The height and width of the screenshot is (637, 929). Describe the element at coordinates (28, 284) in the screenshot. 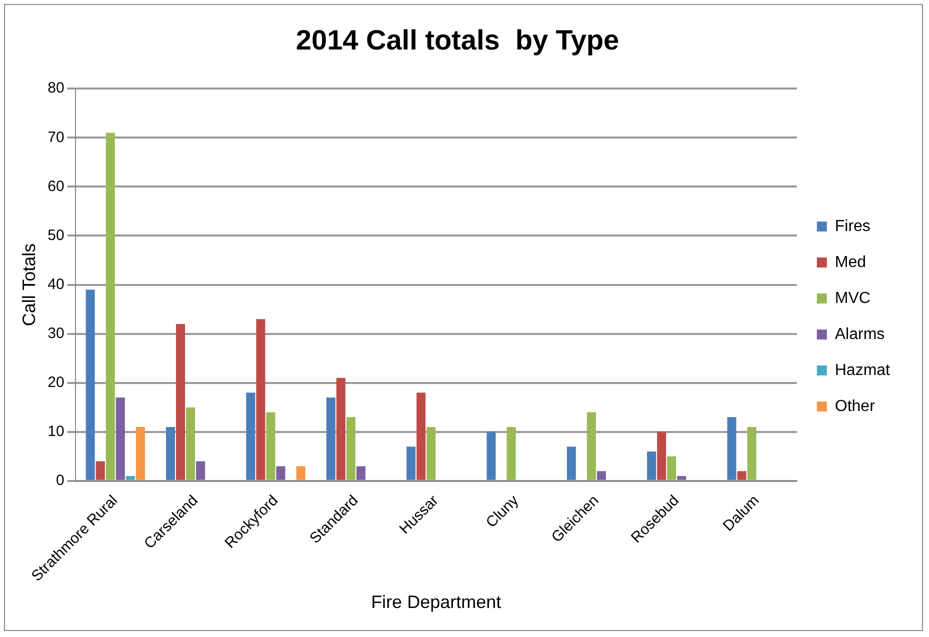

I see `y-axis-title: Call Totals` at that location.